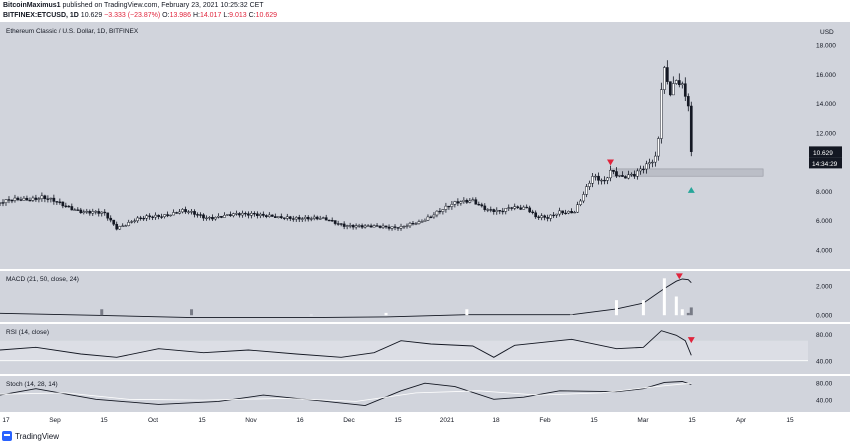  Describe the element at coordinates (180, 15) in the screenshot. I see `ohlc-open: 13.986` at that location.